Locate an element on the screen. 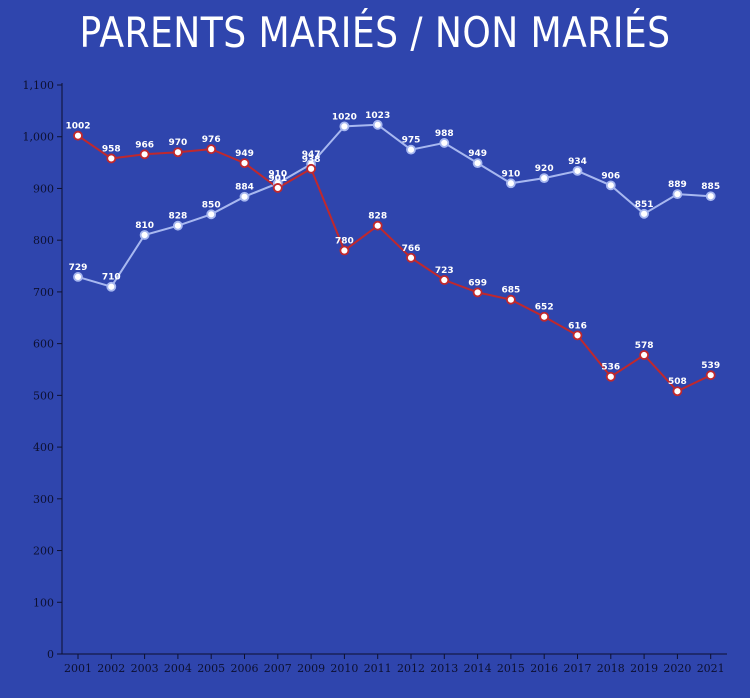  x-tick-label: 2017 is located at coordinates (578, 668).